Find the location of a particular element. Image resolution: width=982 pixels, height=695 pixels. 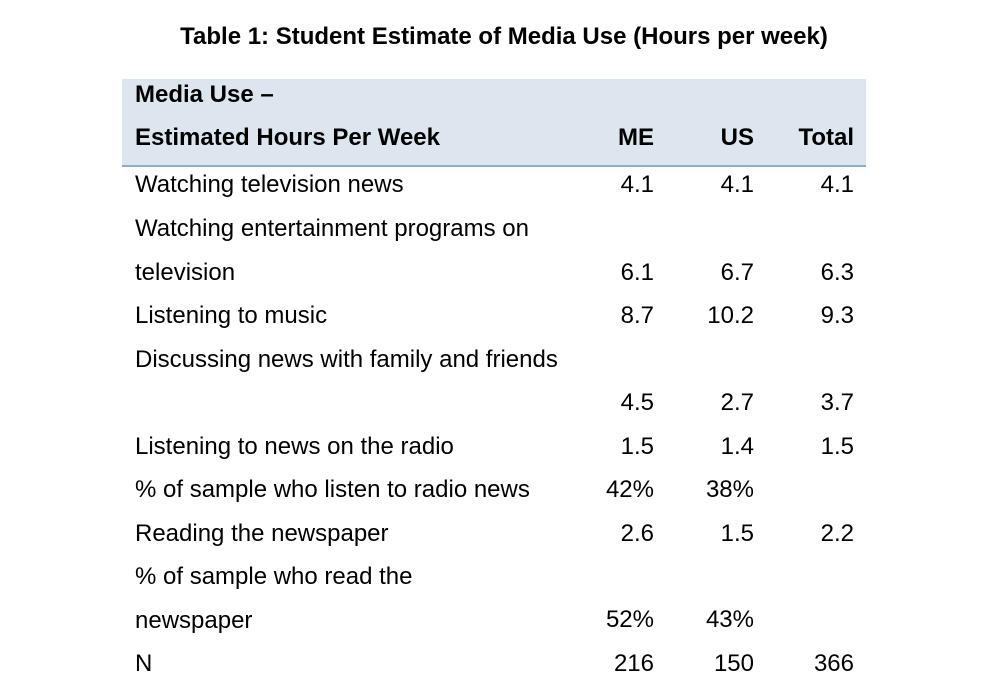

cell-me: 4.5 is located at coordinates (637, 402).